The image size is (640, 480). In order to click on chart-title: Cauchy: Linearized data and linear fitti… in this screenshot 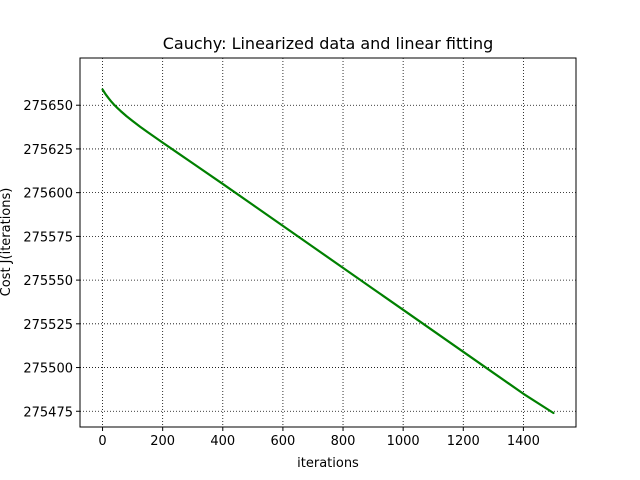, I will do `click(328, 43)`.